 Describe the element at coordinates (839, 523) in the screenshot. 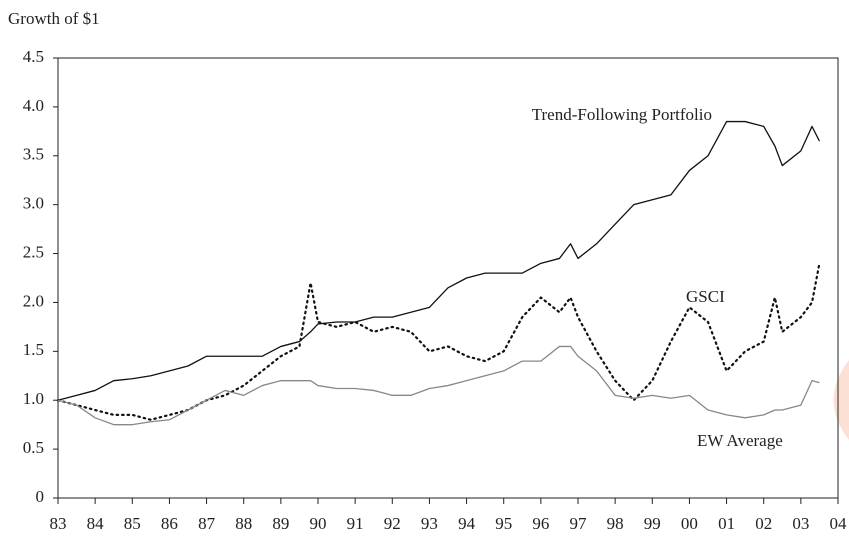

I see `x-tick-label: 04` at that location.